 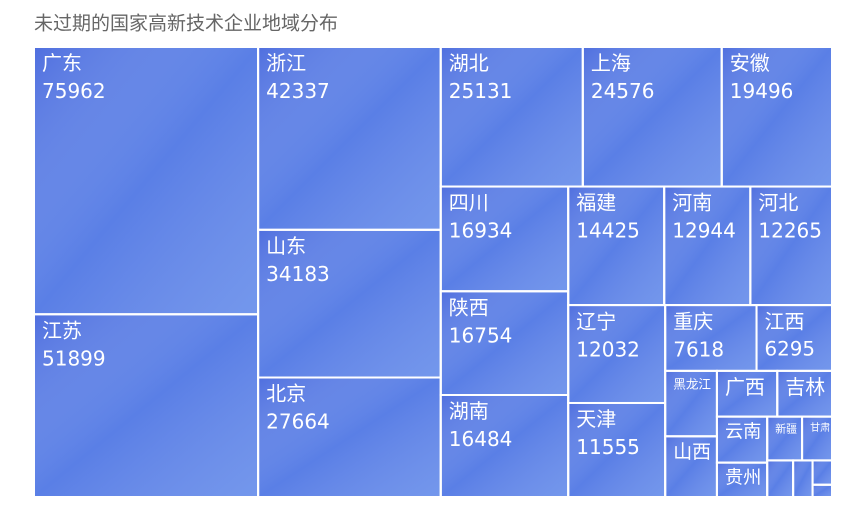 What do you see at coordinates (750, 63) in the screenshot?
I see `cell-name: 安徽` at bounding box center [750, 63].